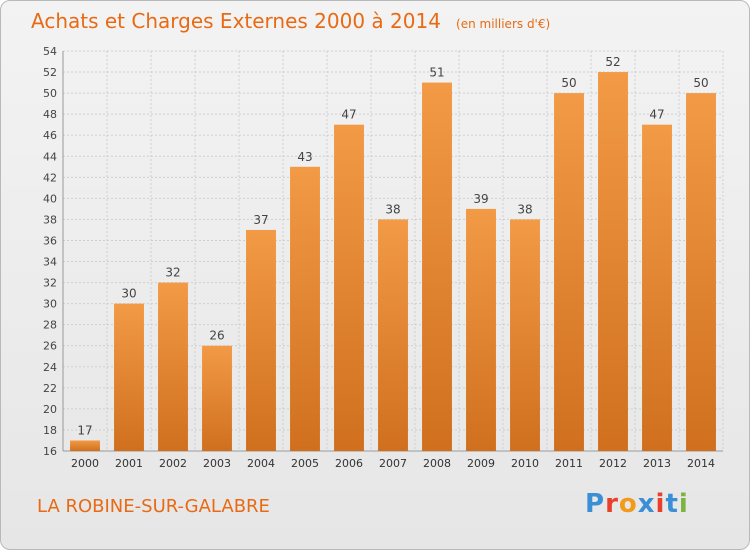  Describe the element at coordinates (50, 283) in the screenshot. I see `y-tick-label: 32` at that location.